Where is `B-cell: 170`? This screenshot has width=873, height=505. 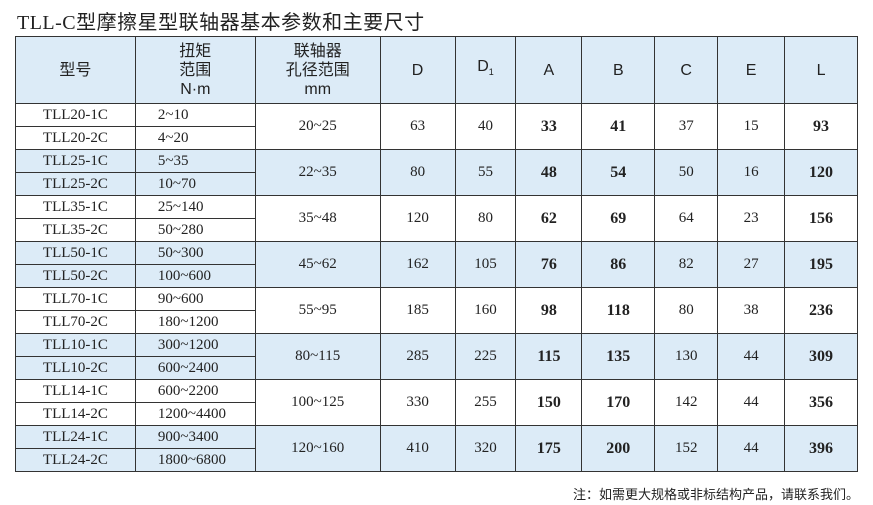
B-cell: 170 is located at coordinates (618, 402).